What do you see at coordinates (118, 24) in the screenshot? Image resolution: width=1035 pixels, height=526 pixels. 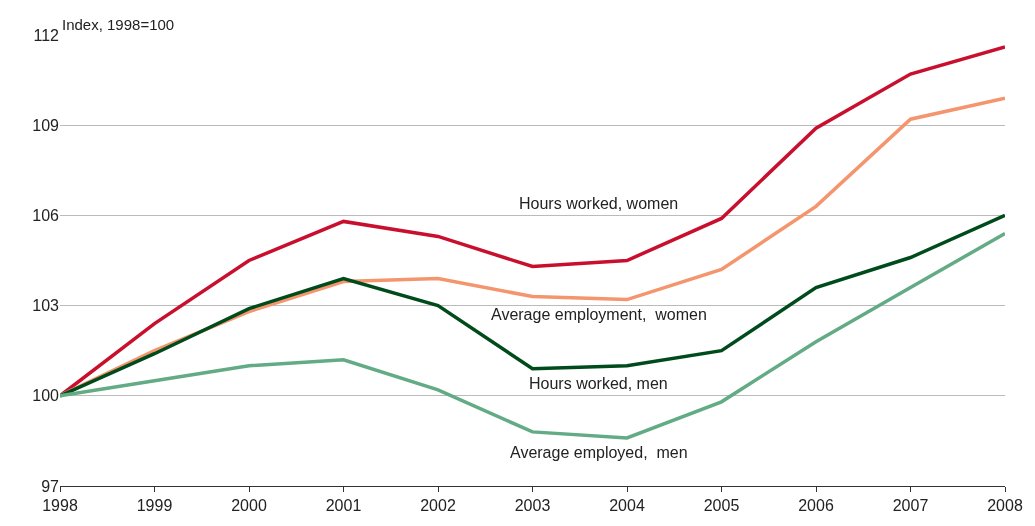 I see `y-axis-title: Index, 1998=100` at bounding box center [118, 24].